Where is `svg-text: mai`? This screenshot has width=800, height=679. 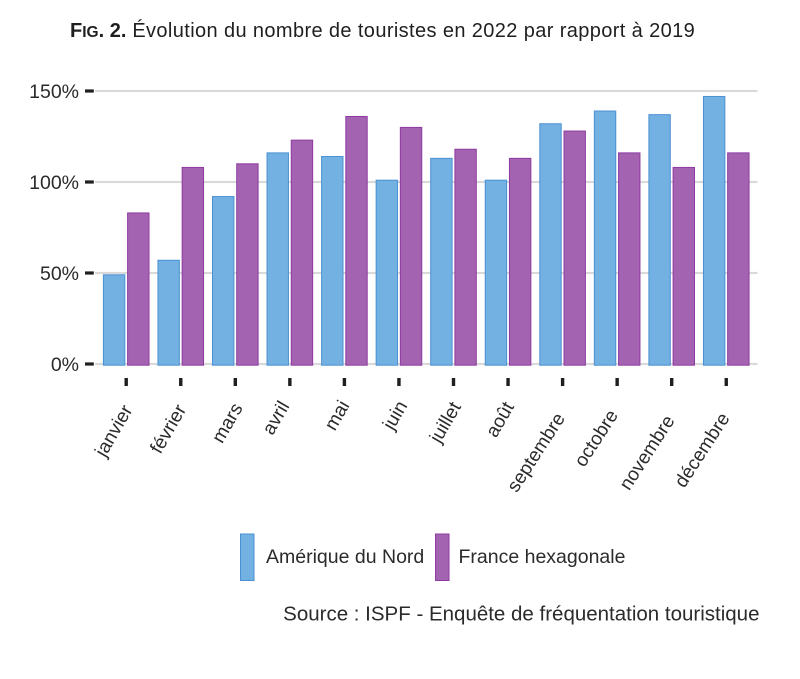 svg-text: mai is located at coordinates (337, 415).